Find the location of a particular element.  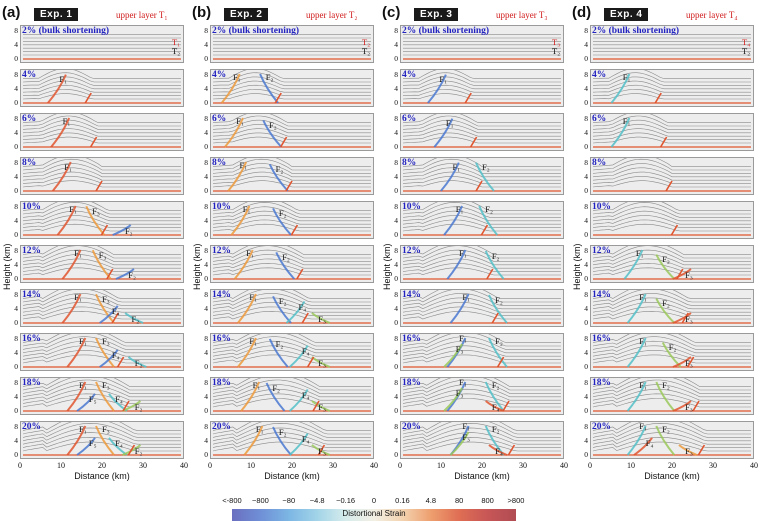

shortening-percent: 14% is located at coordinates (601, 295).